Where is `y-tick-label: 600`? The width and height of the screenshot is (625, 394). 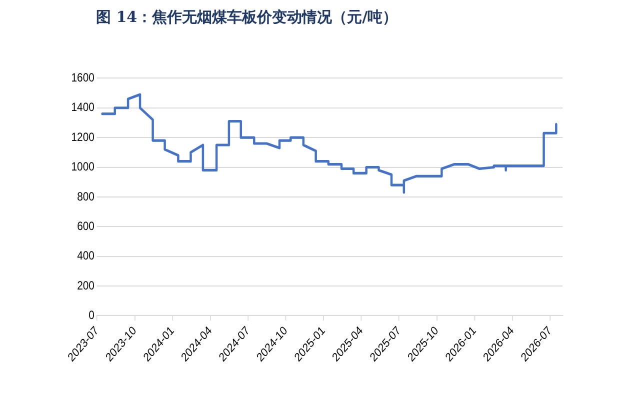
y-tick-label: 600 is located at coordinates (85, 227).